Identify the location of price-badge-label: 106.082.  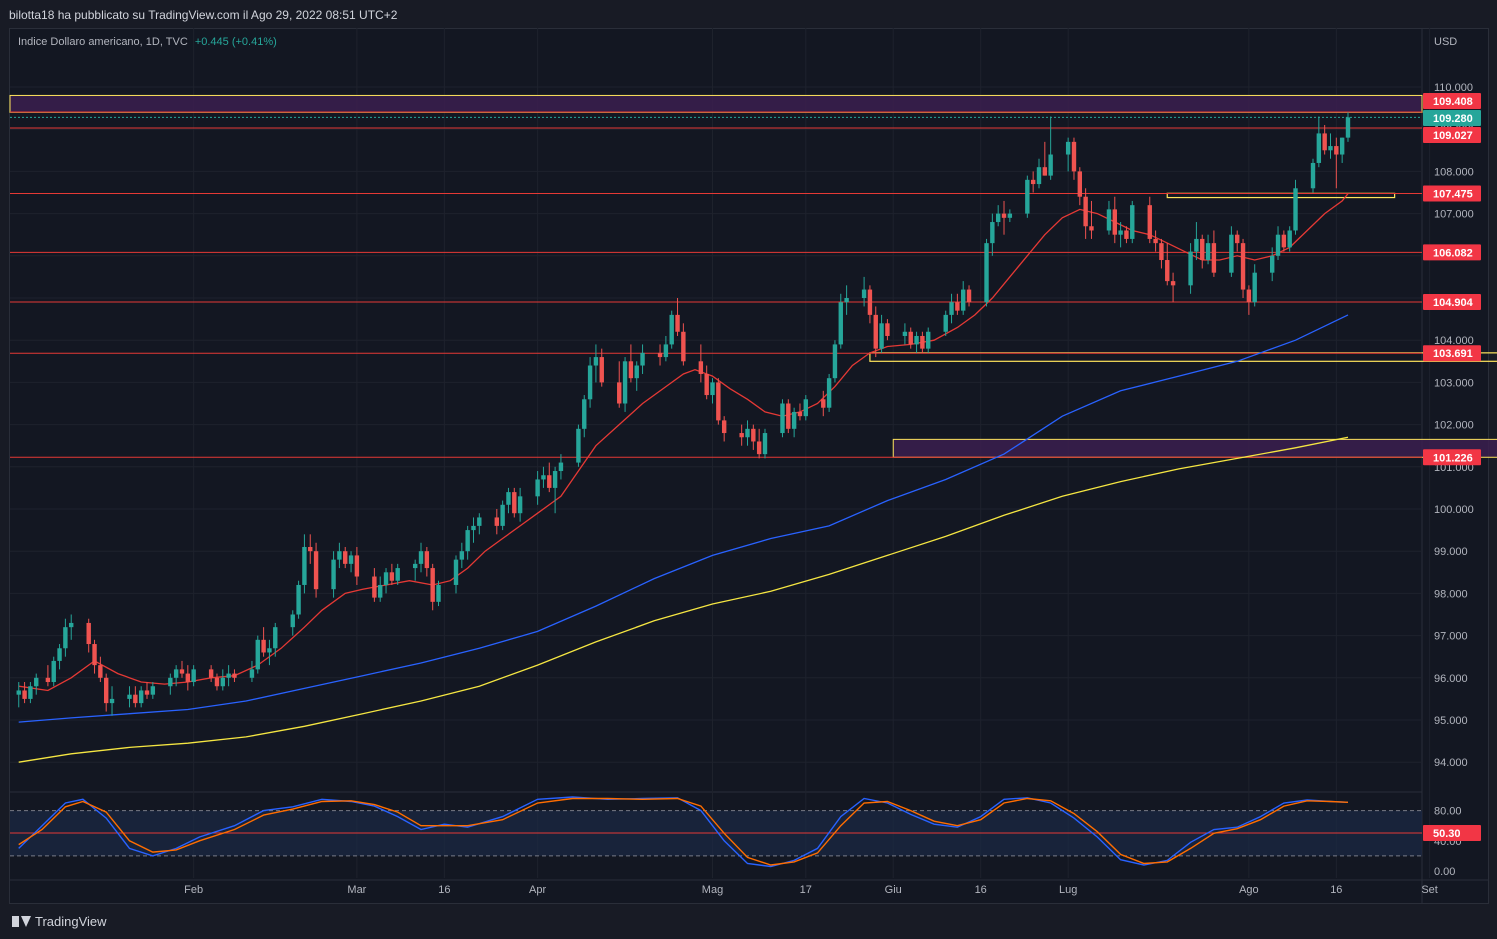
(1453, 253).